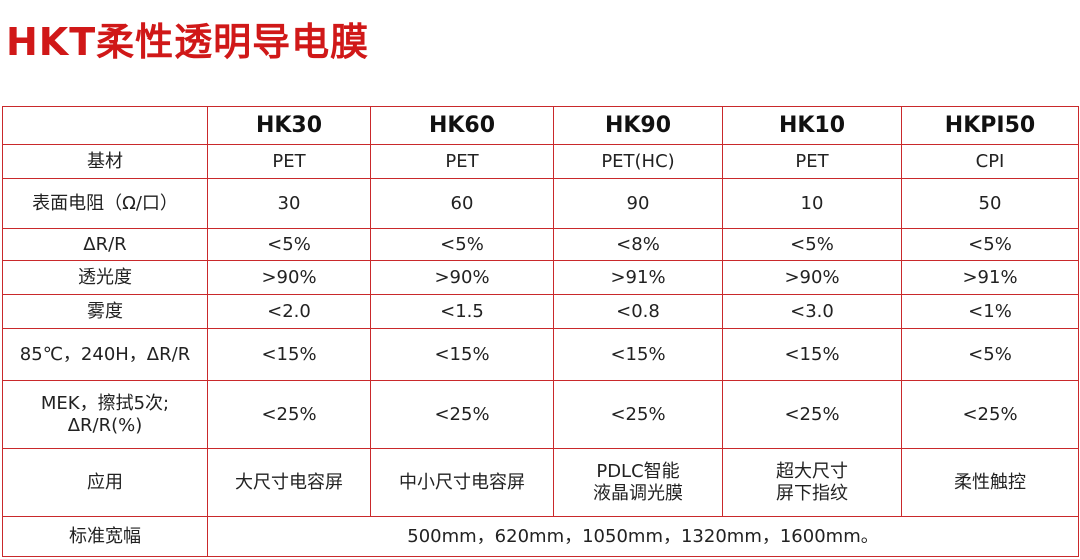  What do you see at coordinates (812, 311) in the screenshot?
I see `table-cell: <3.0` at bounding box center [812, 311].